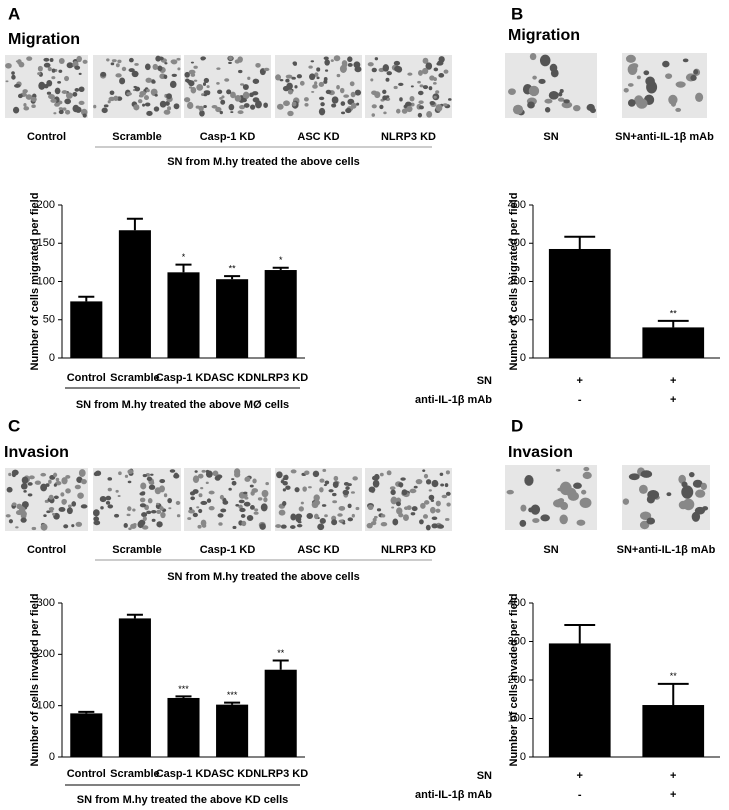 The image size is (729, 810). What do you see at coordinates (514, 282) in the screenshot?
I see `y-axis-label: Number of cells migrated per field` at bounding box center [514, 282].